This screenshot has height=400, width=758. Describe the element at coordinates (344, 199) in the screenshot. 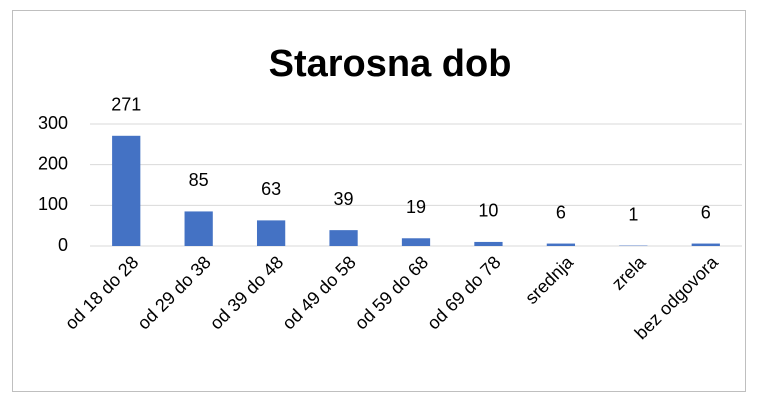

I see `data-label: 39` at that location.